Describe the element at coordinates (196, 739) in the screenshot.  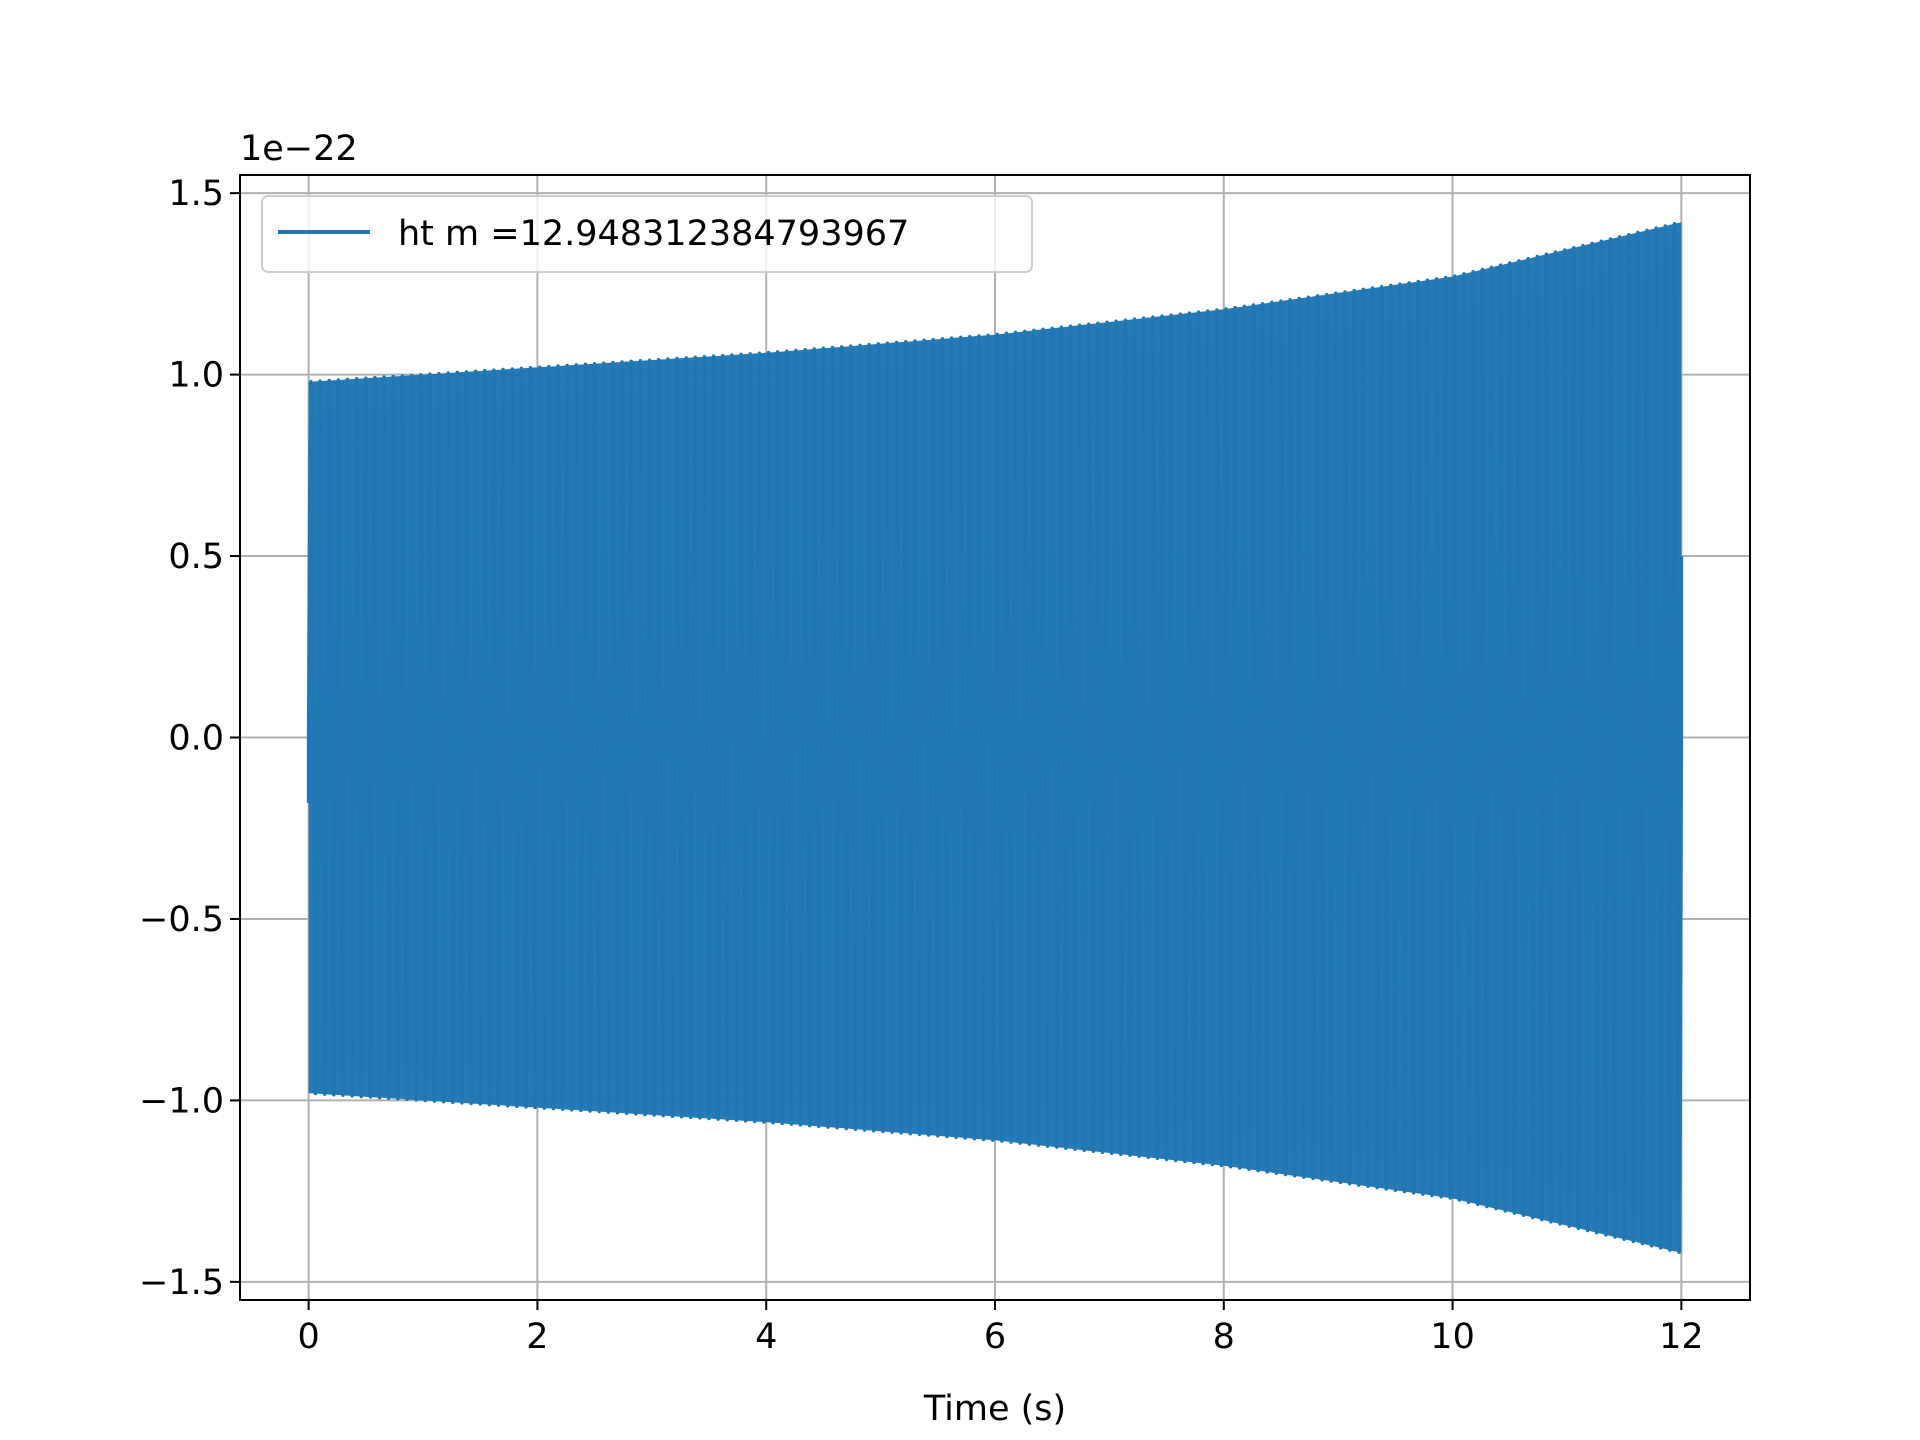
I see `y-tick-label-3: 0.0` at that location.